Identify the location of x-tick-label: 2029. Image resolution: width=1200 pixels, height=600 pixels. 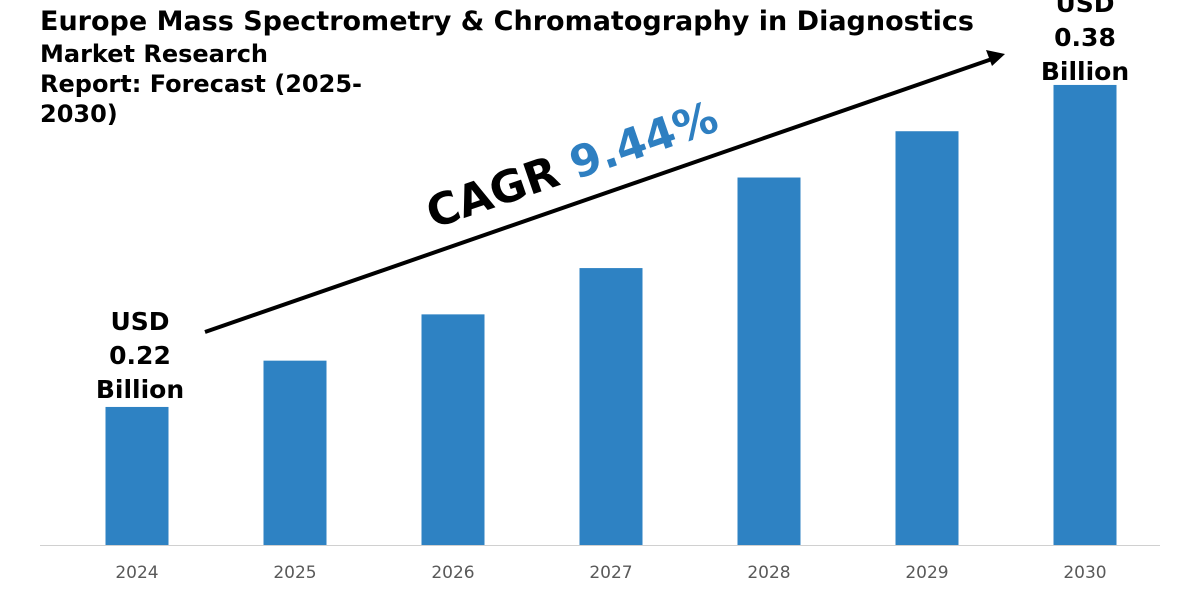
(926, 573).